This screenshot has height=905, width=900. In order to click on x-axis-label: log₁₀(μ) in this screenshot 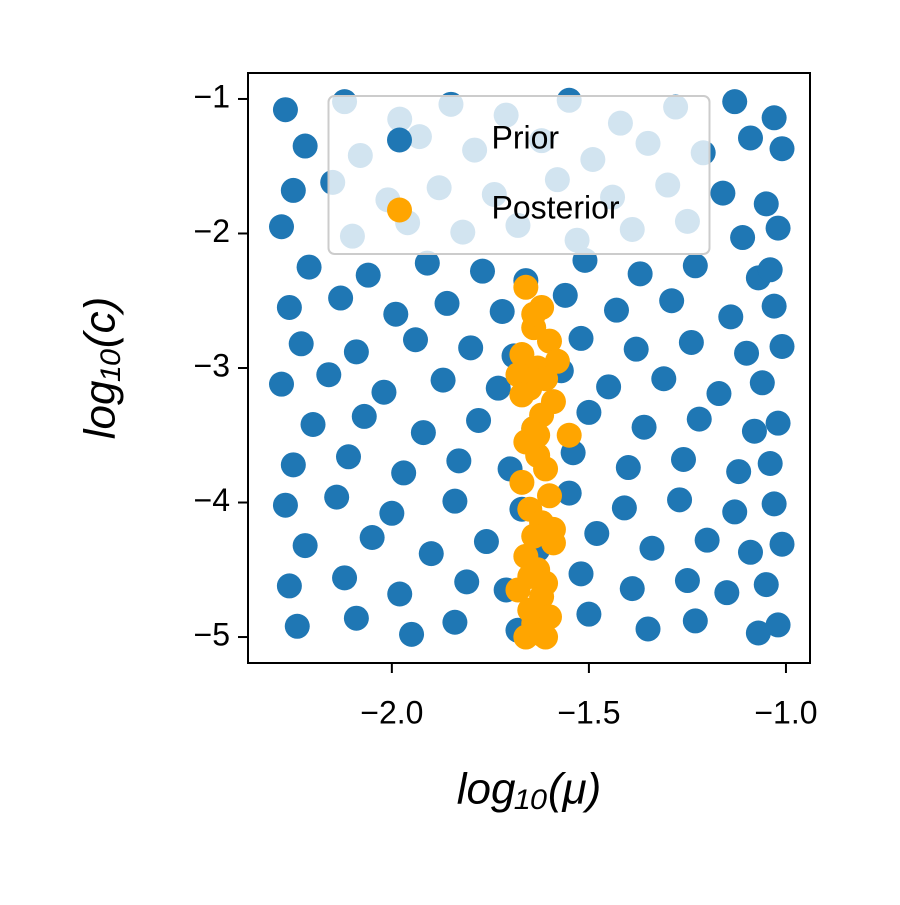, I will do `click(529, 789)`.